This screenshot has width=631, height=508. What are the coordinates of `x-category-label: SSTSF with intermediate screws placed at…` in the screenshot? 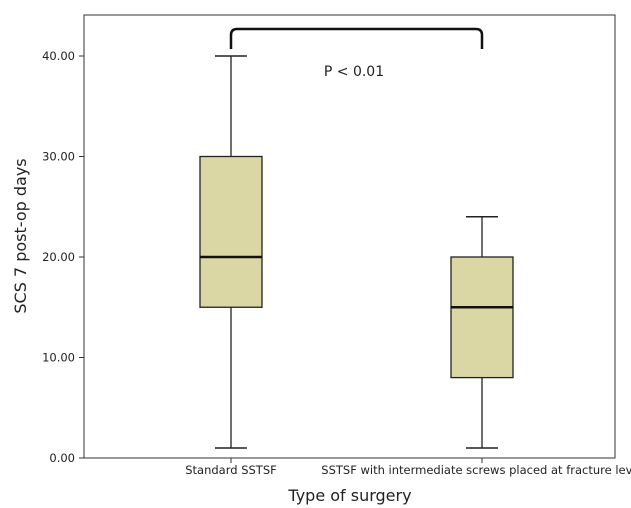 It's located at (476, 470).